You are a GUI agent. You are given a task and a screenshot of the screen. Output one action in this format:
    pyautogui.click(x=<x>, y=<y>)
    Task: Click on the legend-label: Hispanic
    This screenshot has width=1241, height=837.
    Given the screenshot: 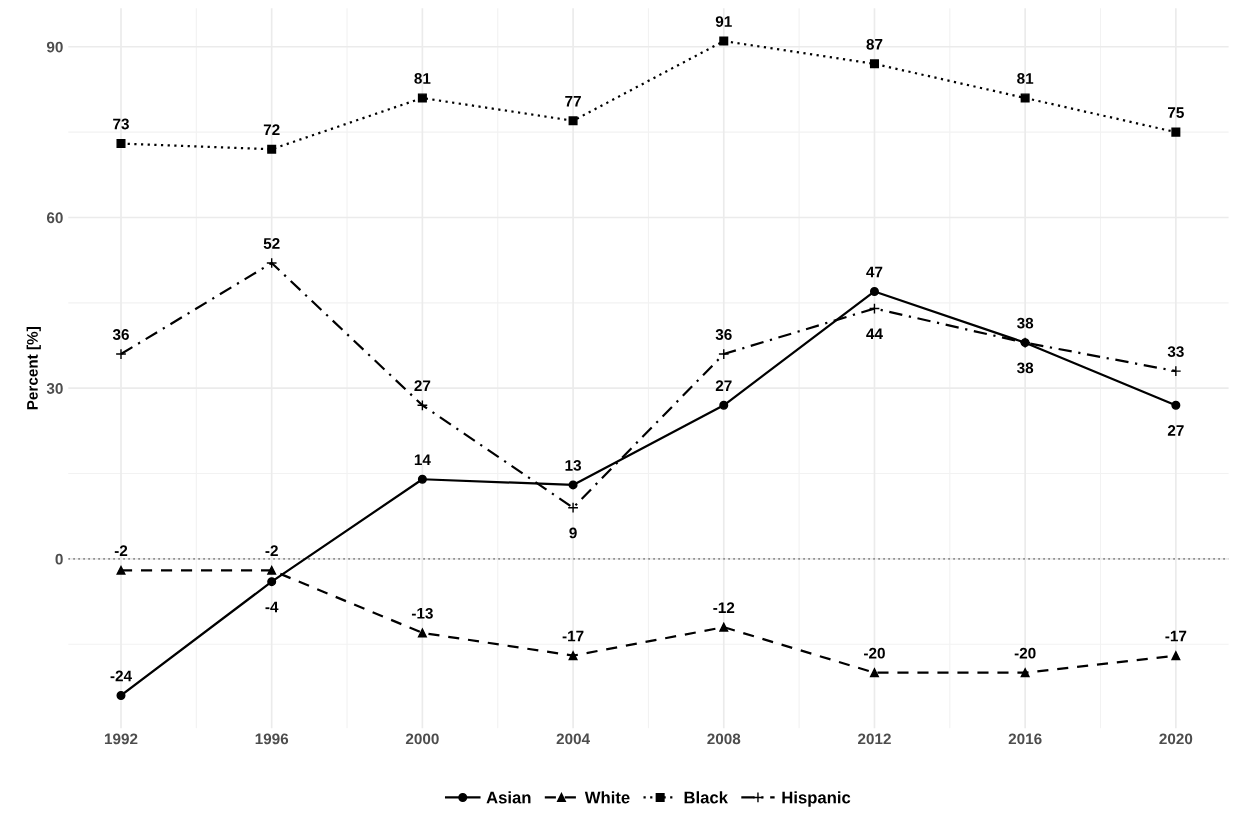 What is the action you would take?
    pyautogui.click(x=816, y=799)
    